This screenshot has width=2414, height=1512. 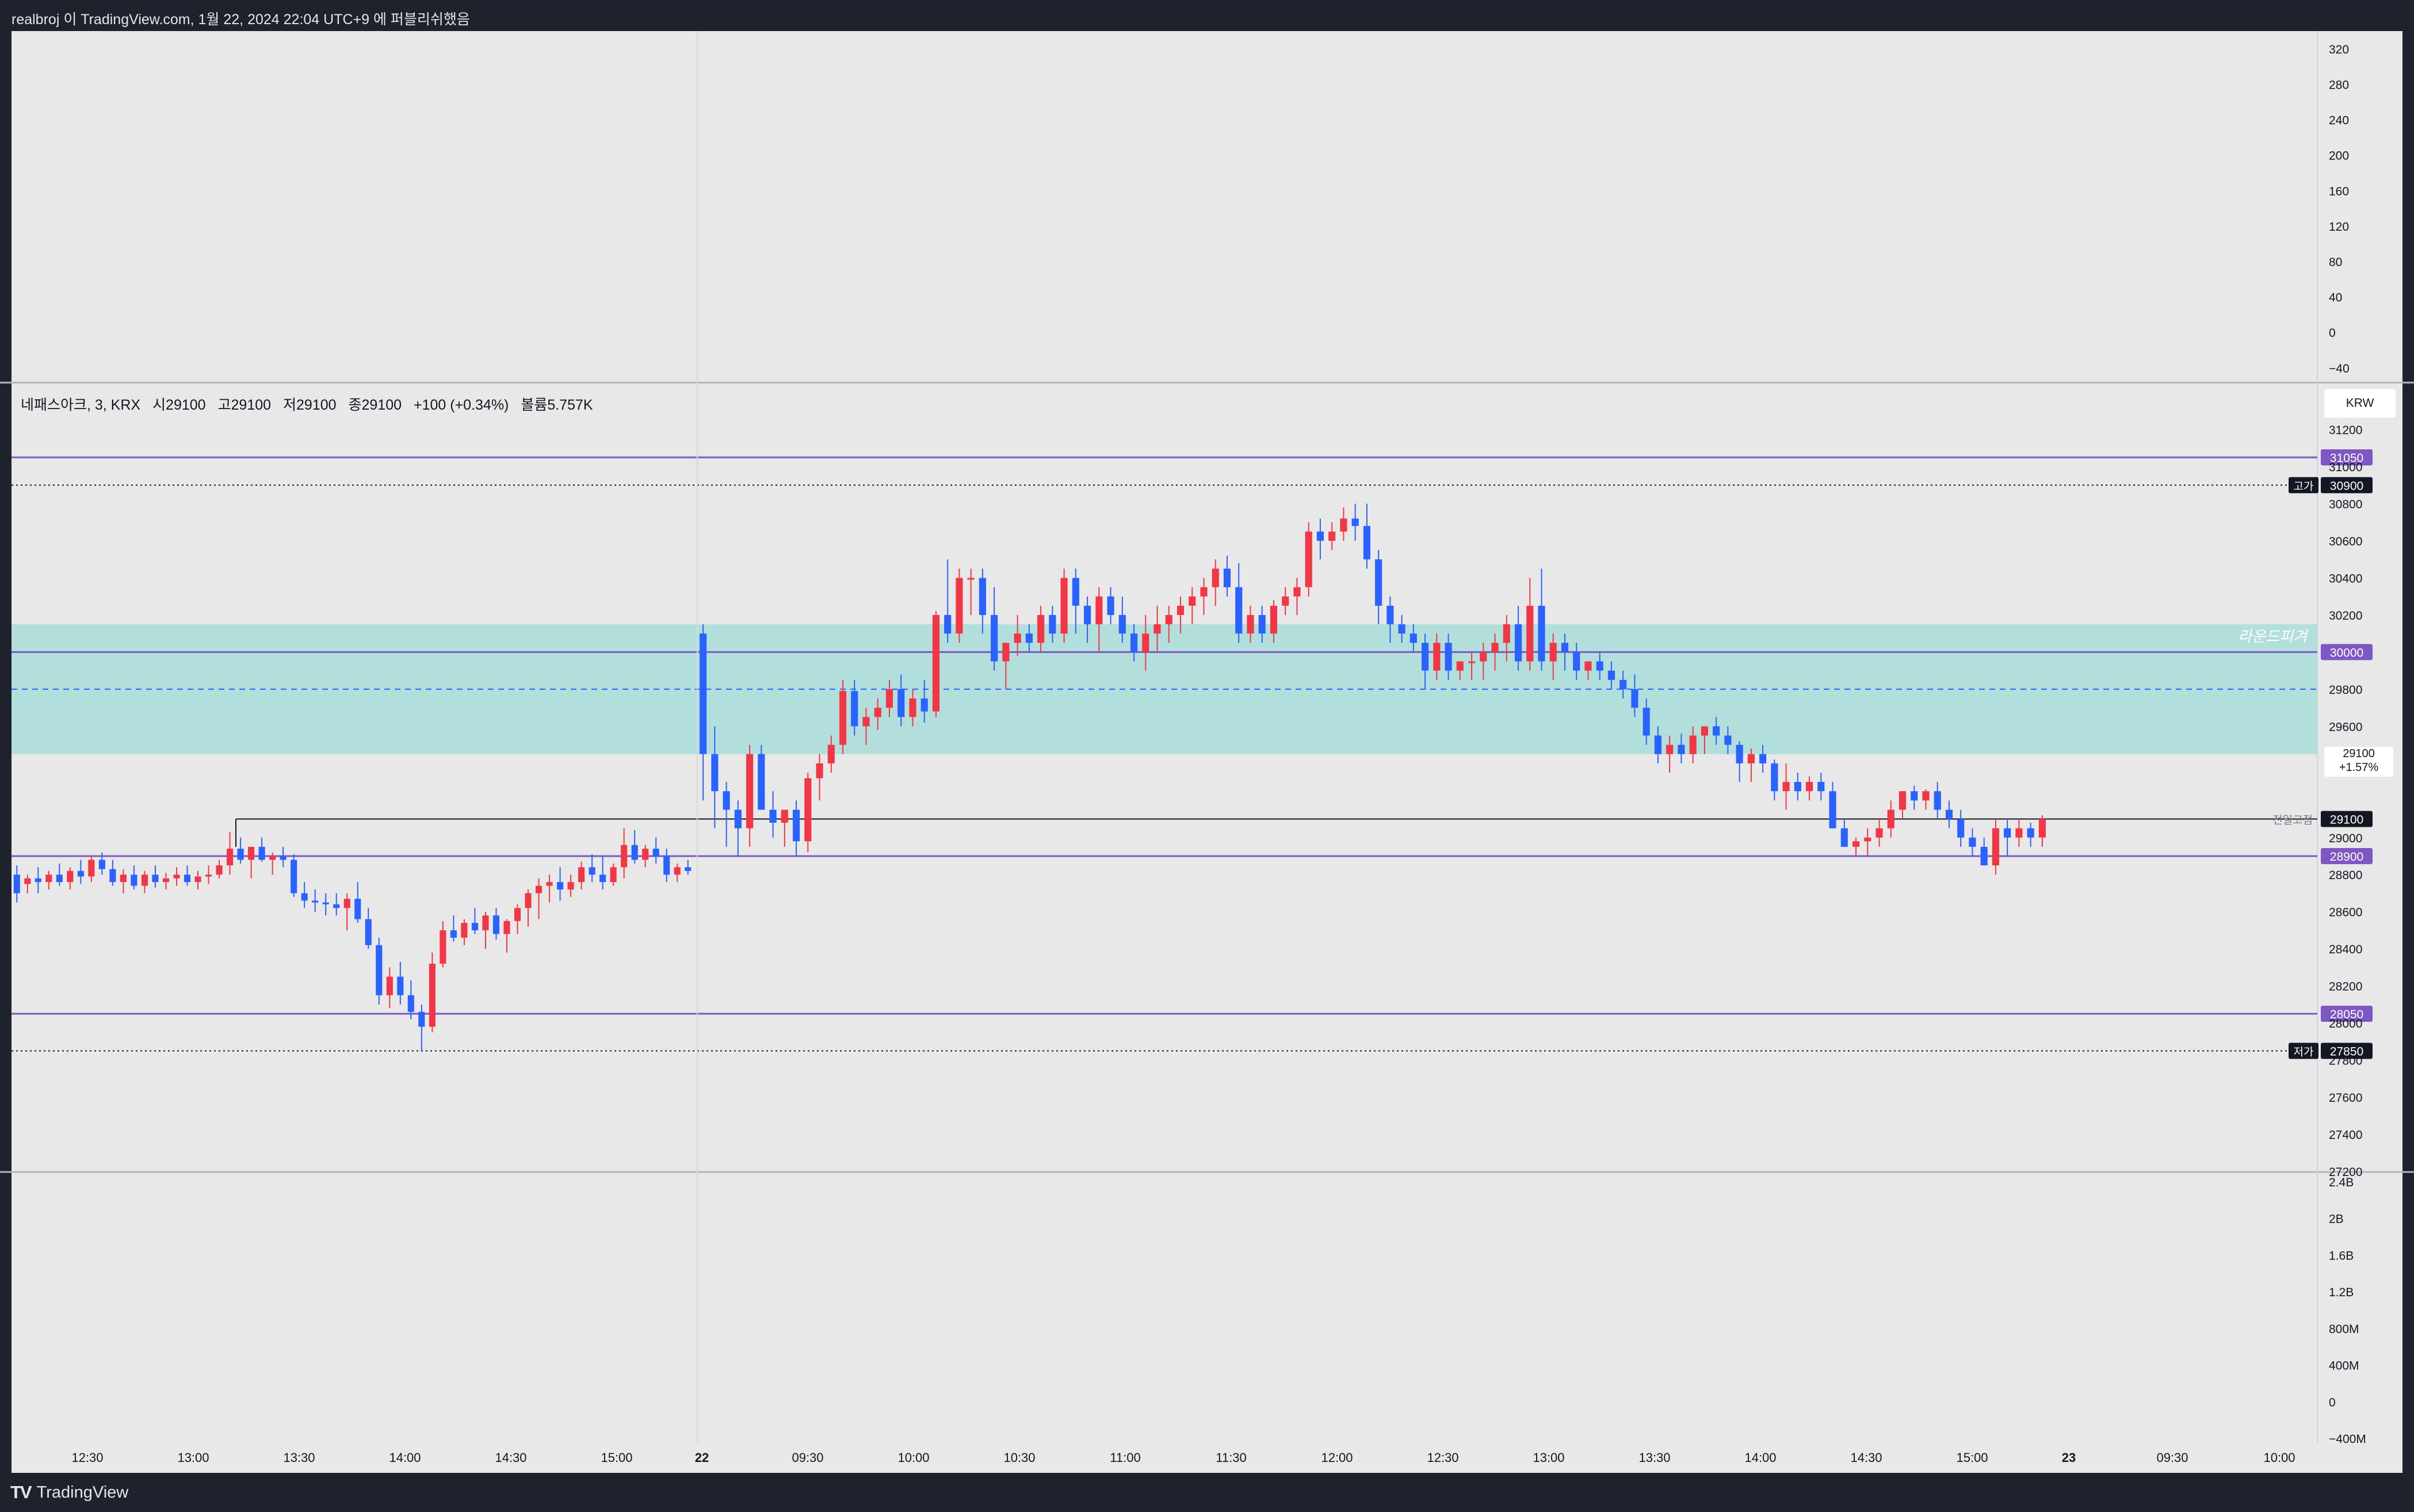 I want to click on volume-tick-label: 800M, so click(x=2344, y=1329).